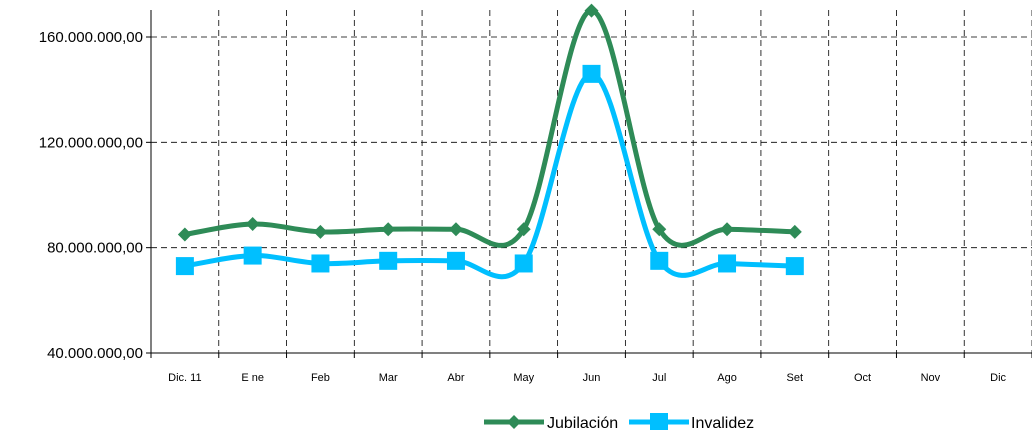 Image resolution: width=1032 pixels, height=430 pixels. I want to click on x-tick-label: Ago, so click(727, 378).